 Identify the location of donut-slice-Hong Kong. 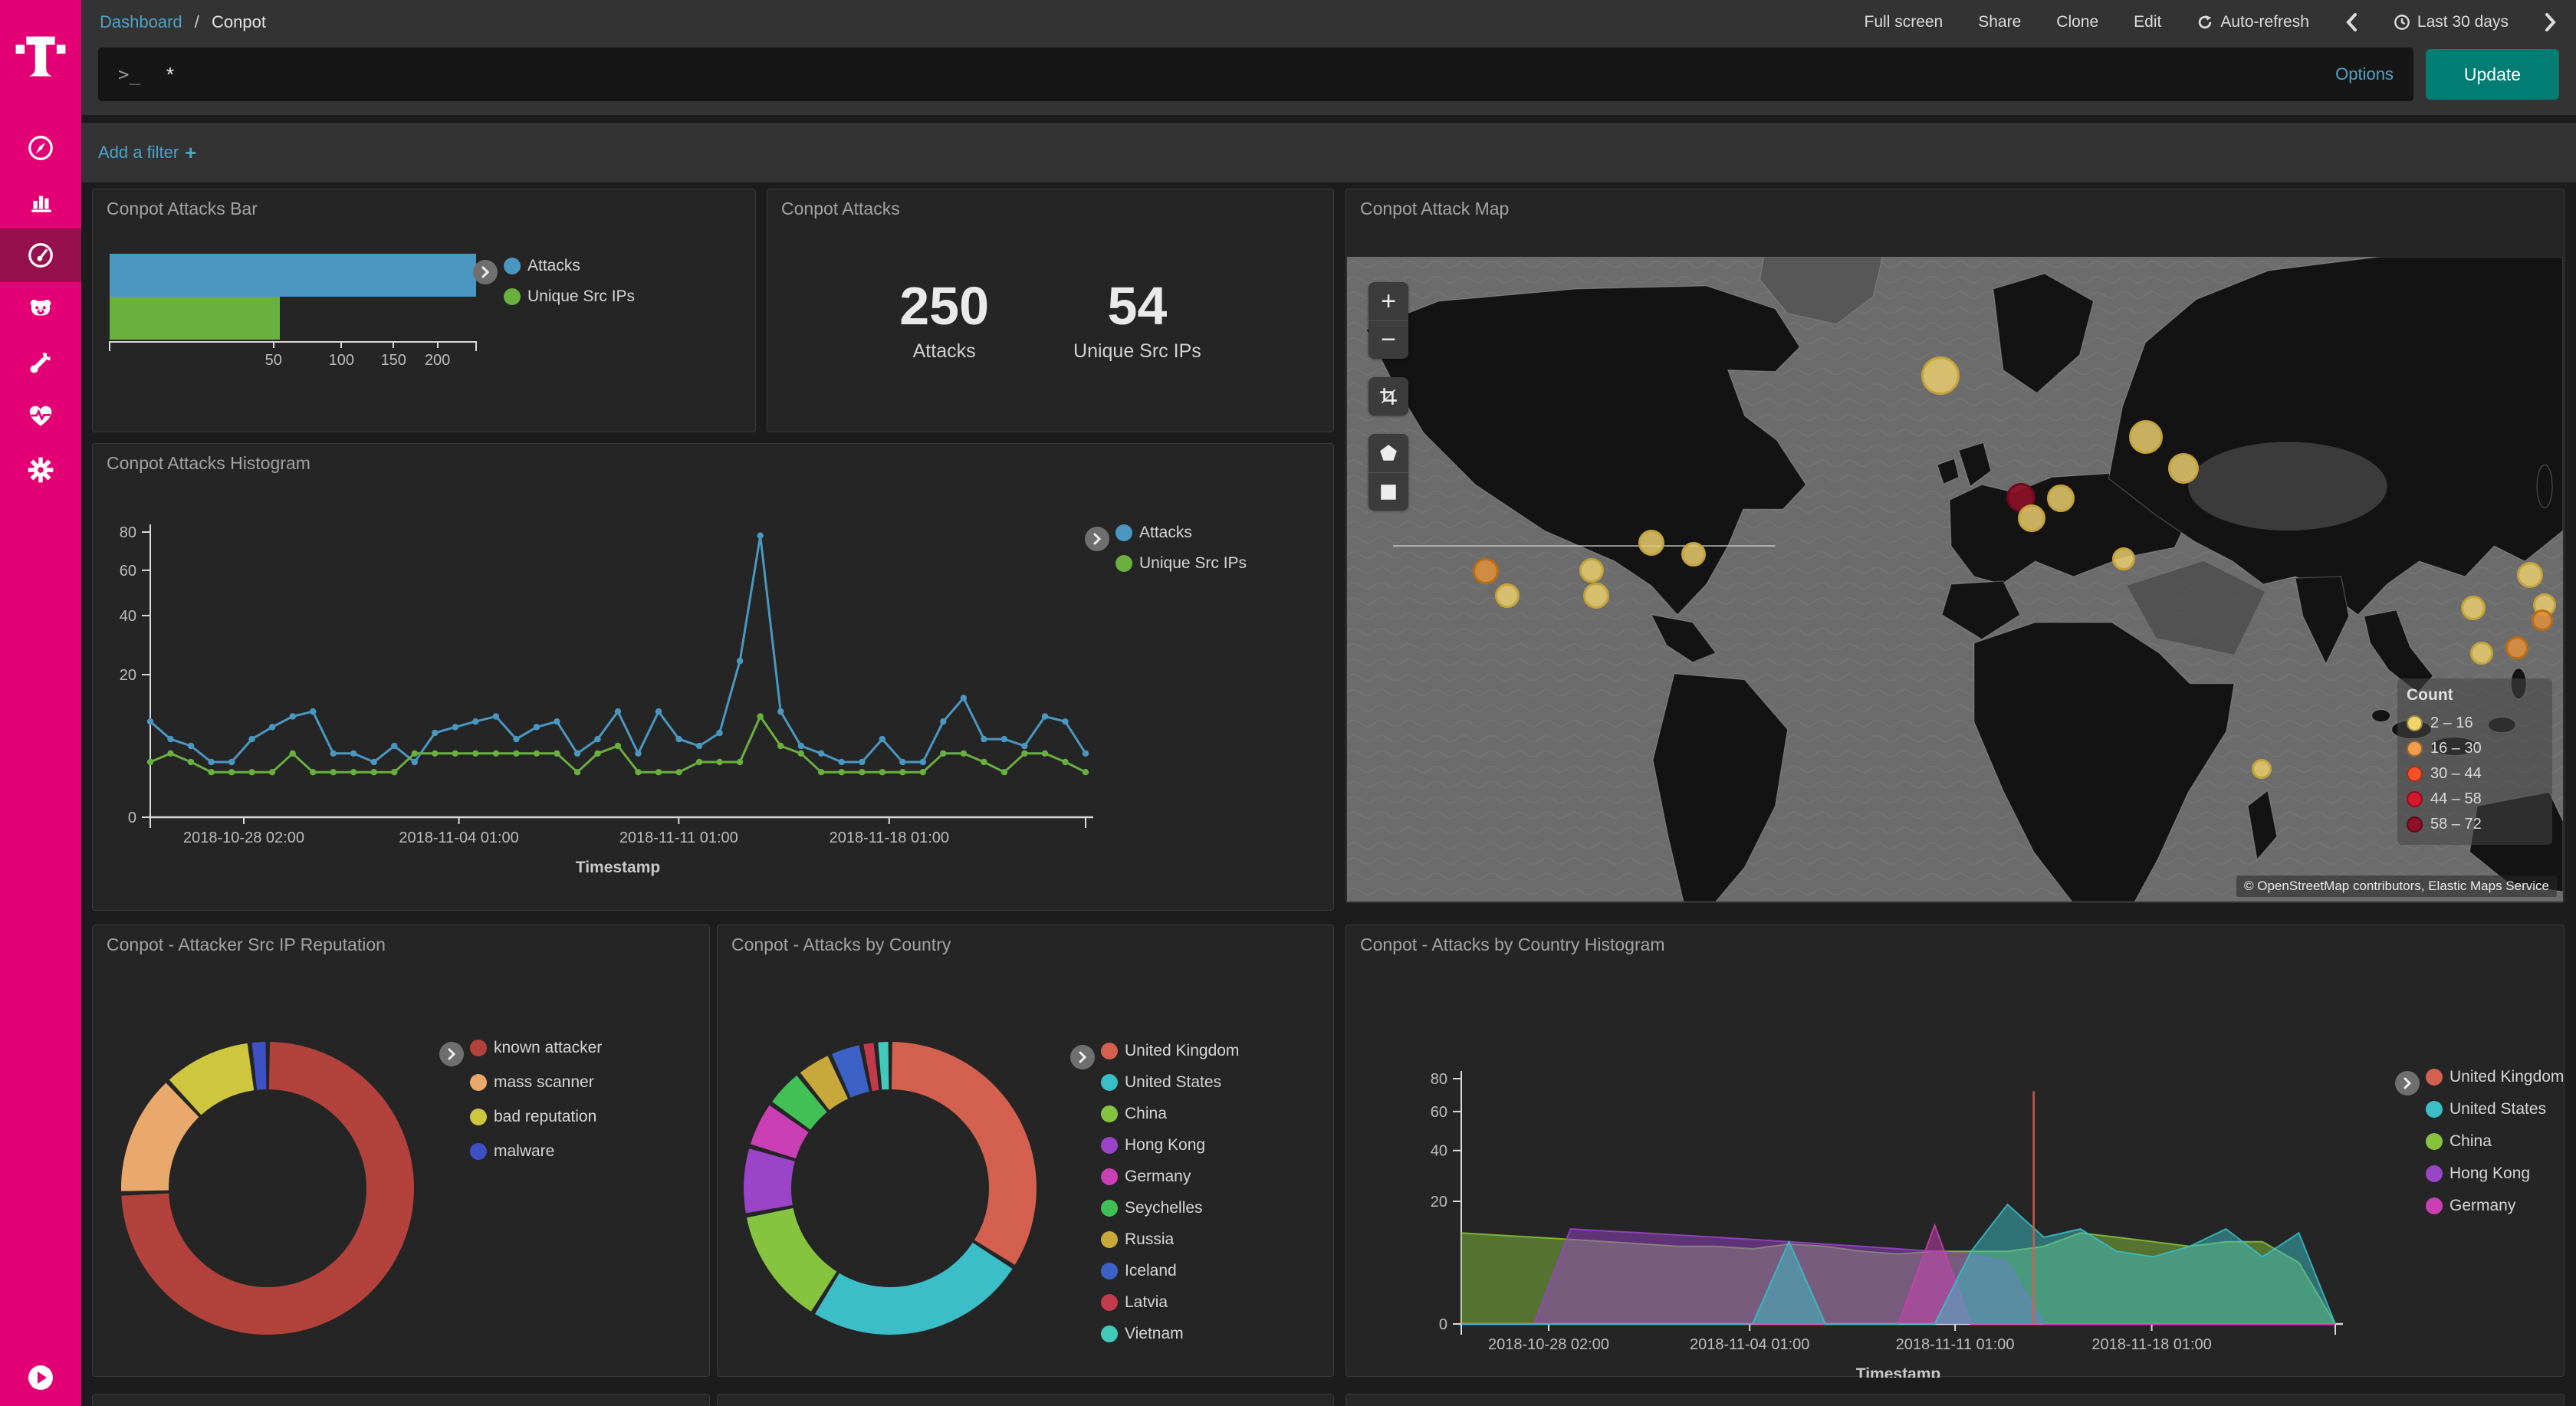
(890, 1188).